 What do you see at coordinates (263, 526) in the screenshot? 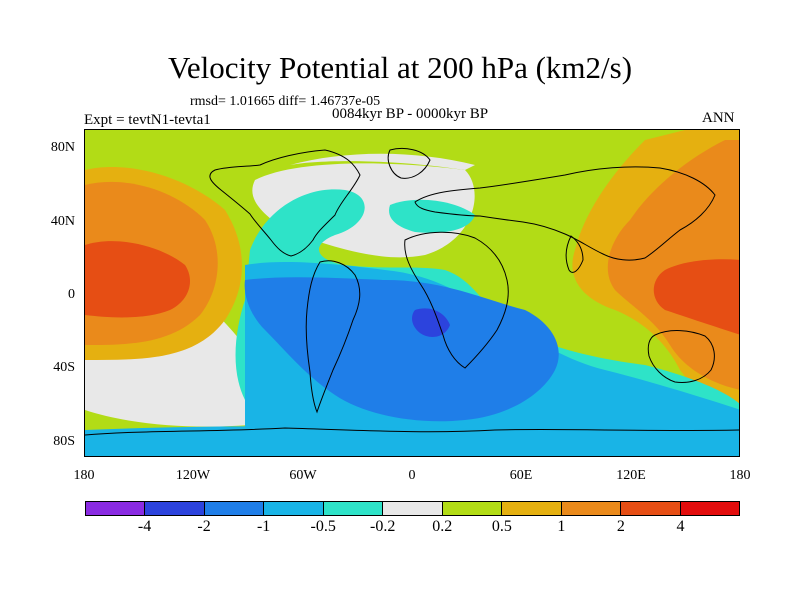
I see `colorbar-label: -1` at bounding box center [263, 526].